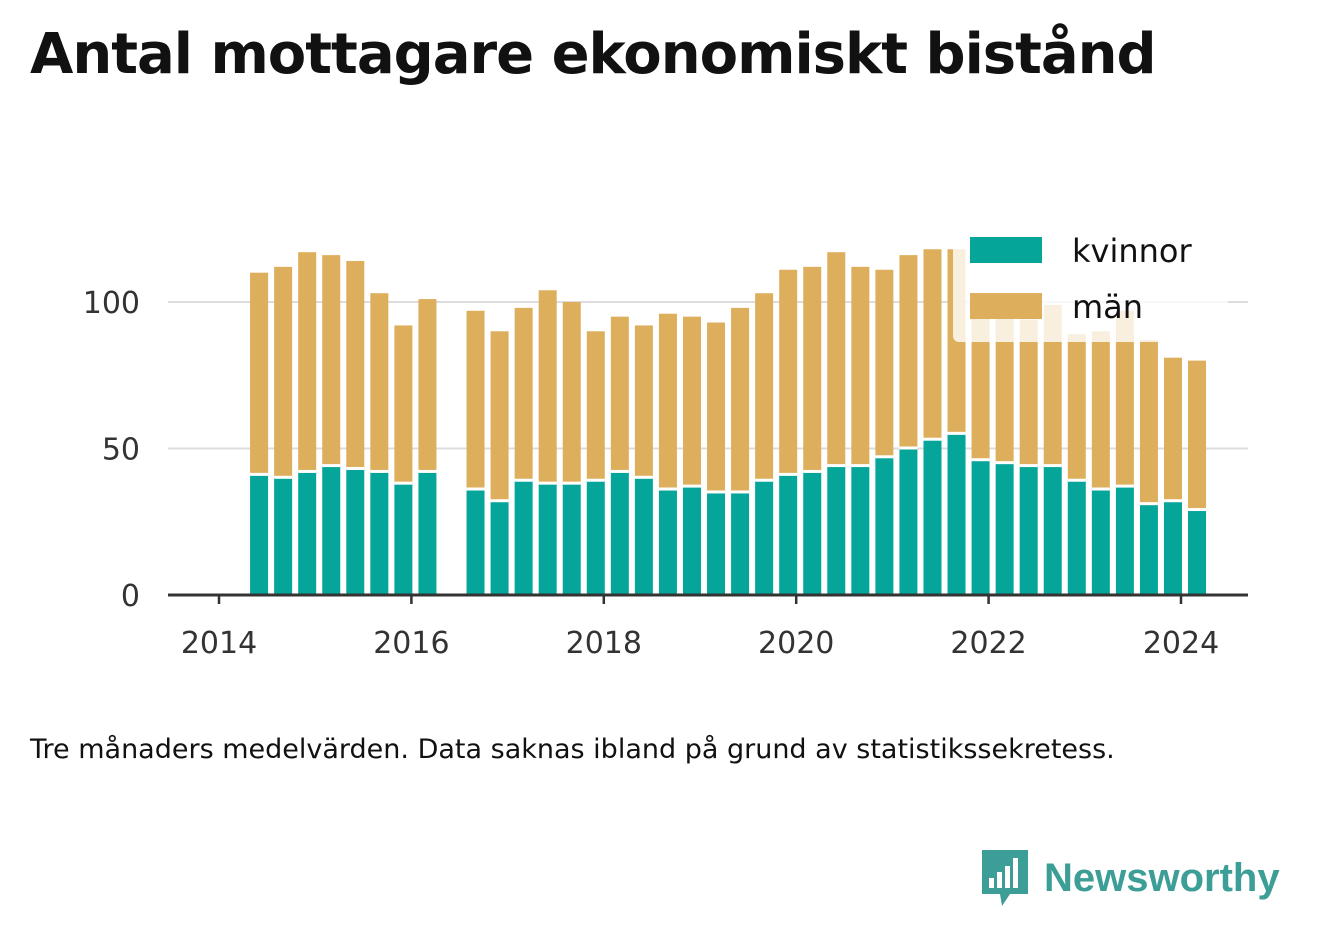 This screenshot has width=1322, height=939. What do you see at coordinates (1181, 643) in the screenshot?
I see `x-tick-label: 2024` at bounding box center [1181, 643].